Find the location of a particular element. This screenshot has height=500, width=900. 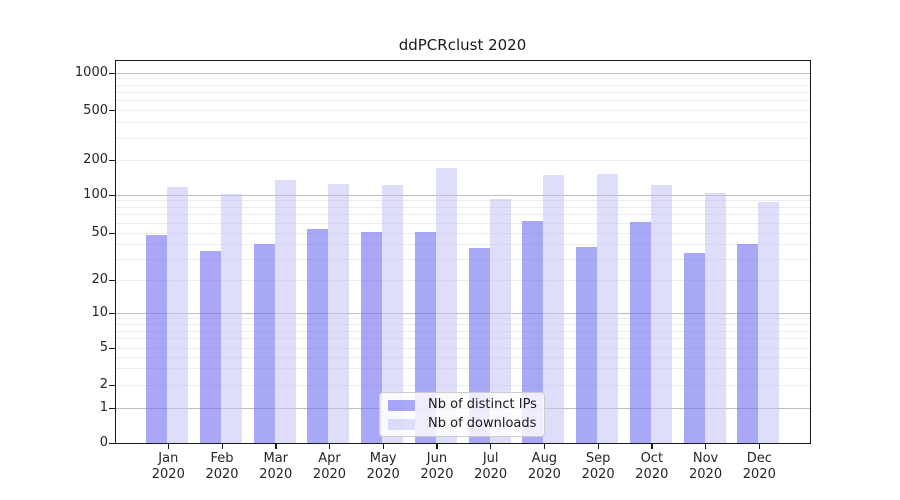

x-axis-tick-label: Jan 2020 is located at coordinates (168, 466).